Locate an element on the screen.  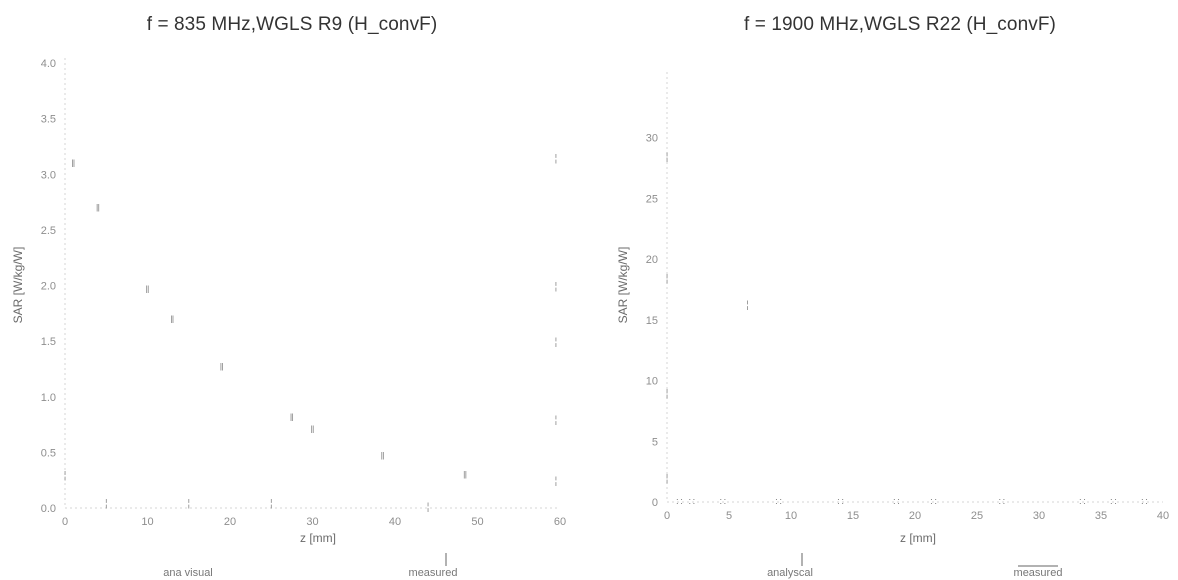
y-tick-label: 15 is located at coordinates (652, 321).